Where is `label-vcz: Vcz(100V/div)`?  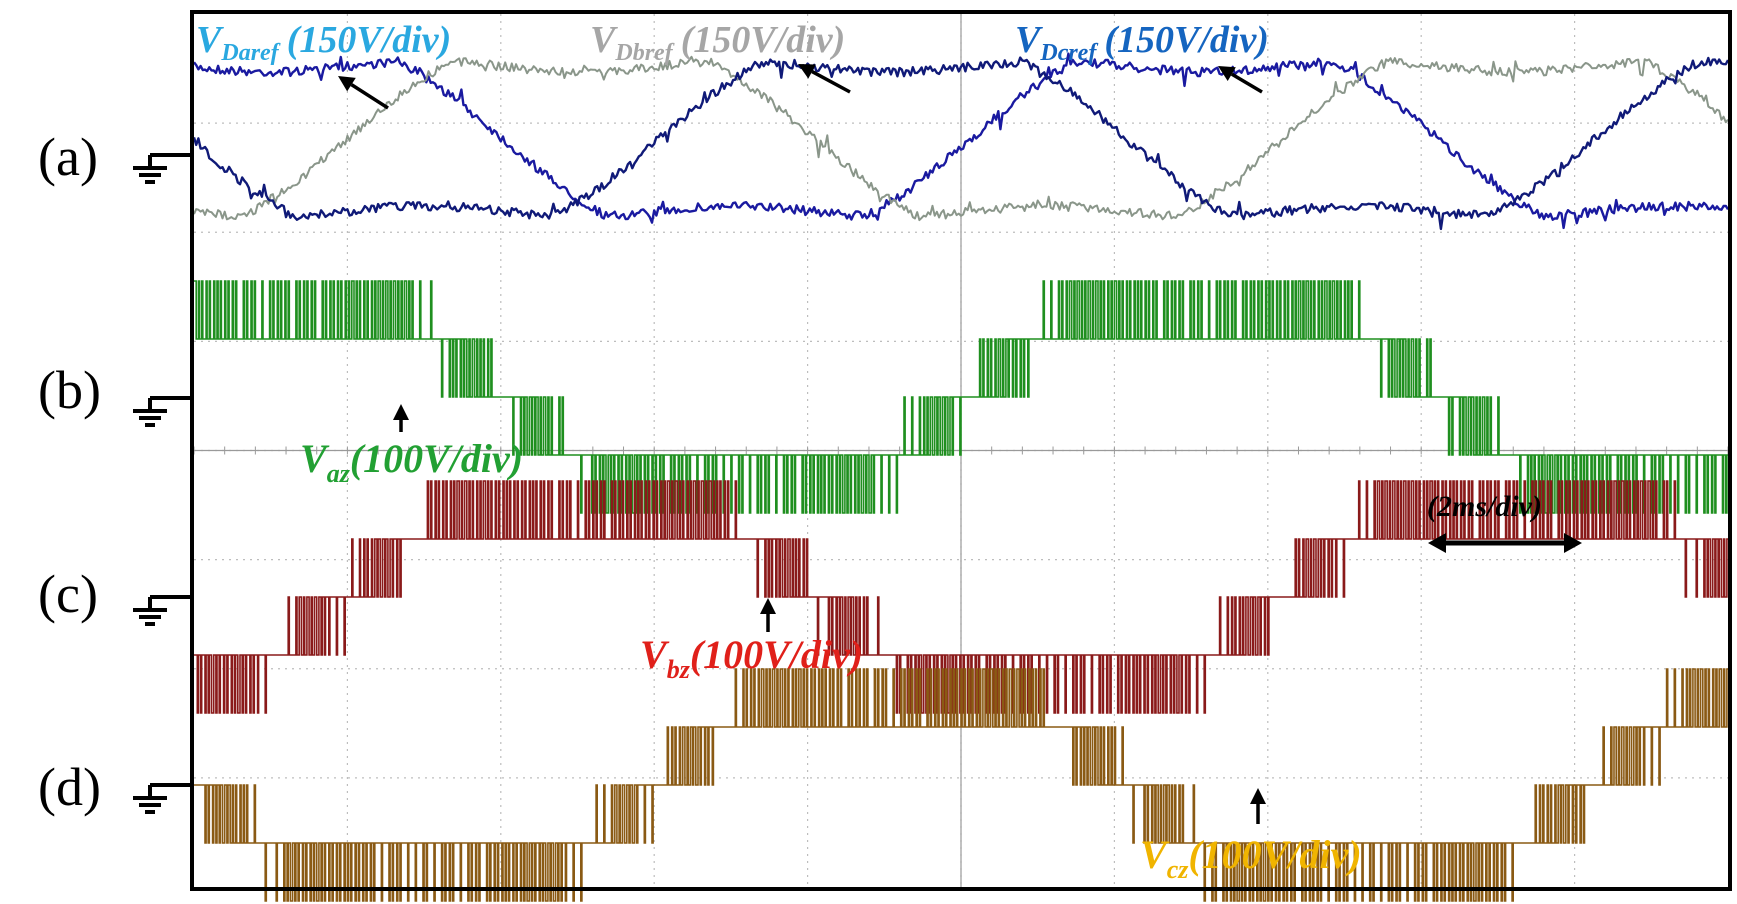
label-vcz: Vcz(100V/div) is located at coordinates (1251, 858).